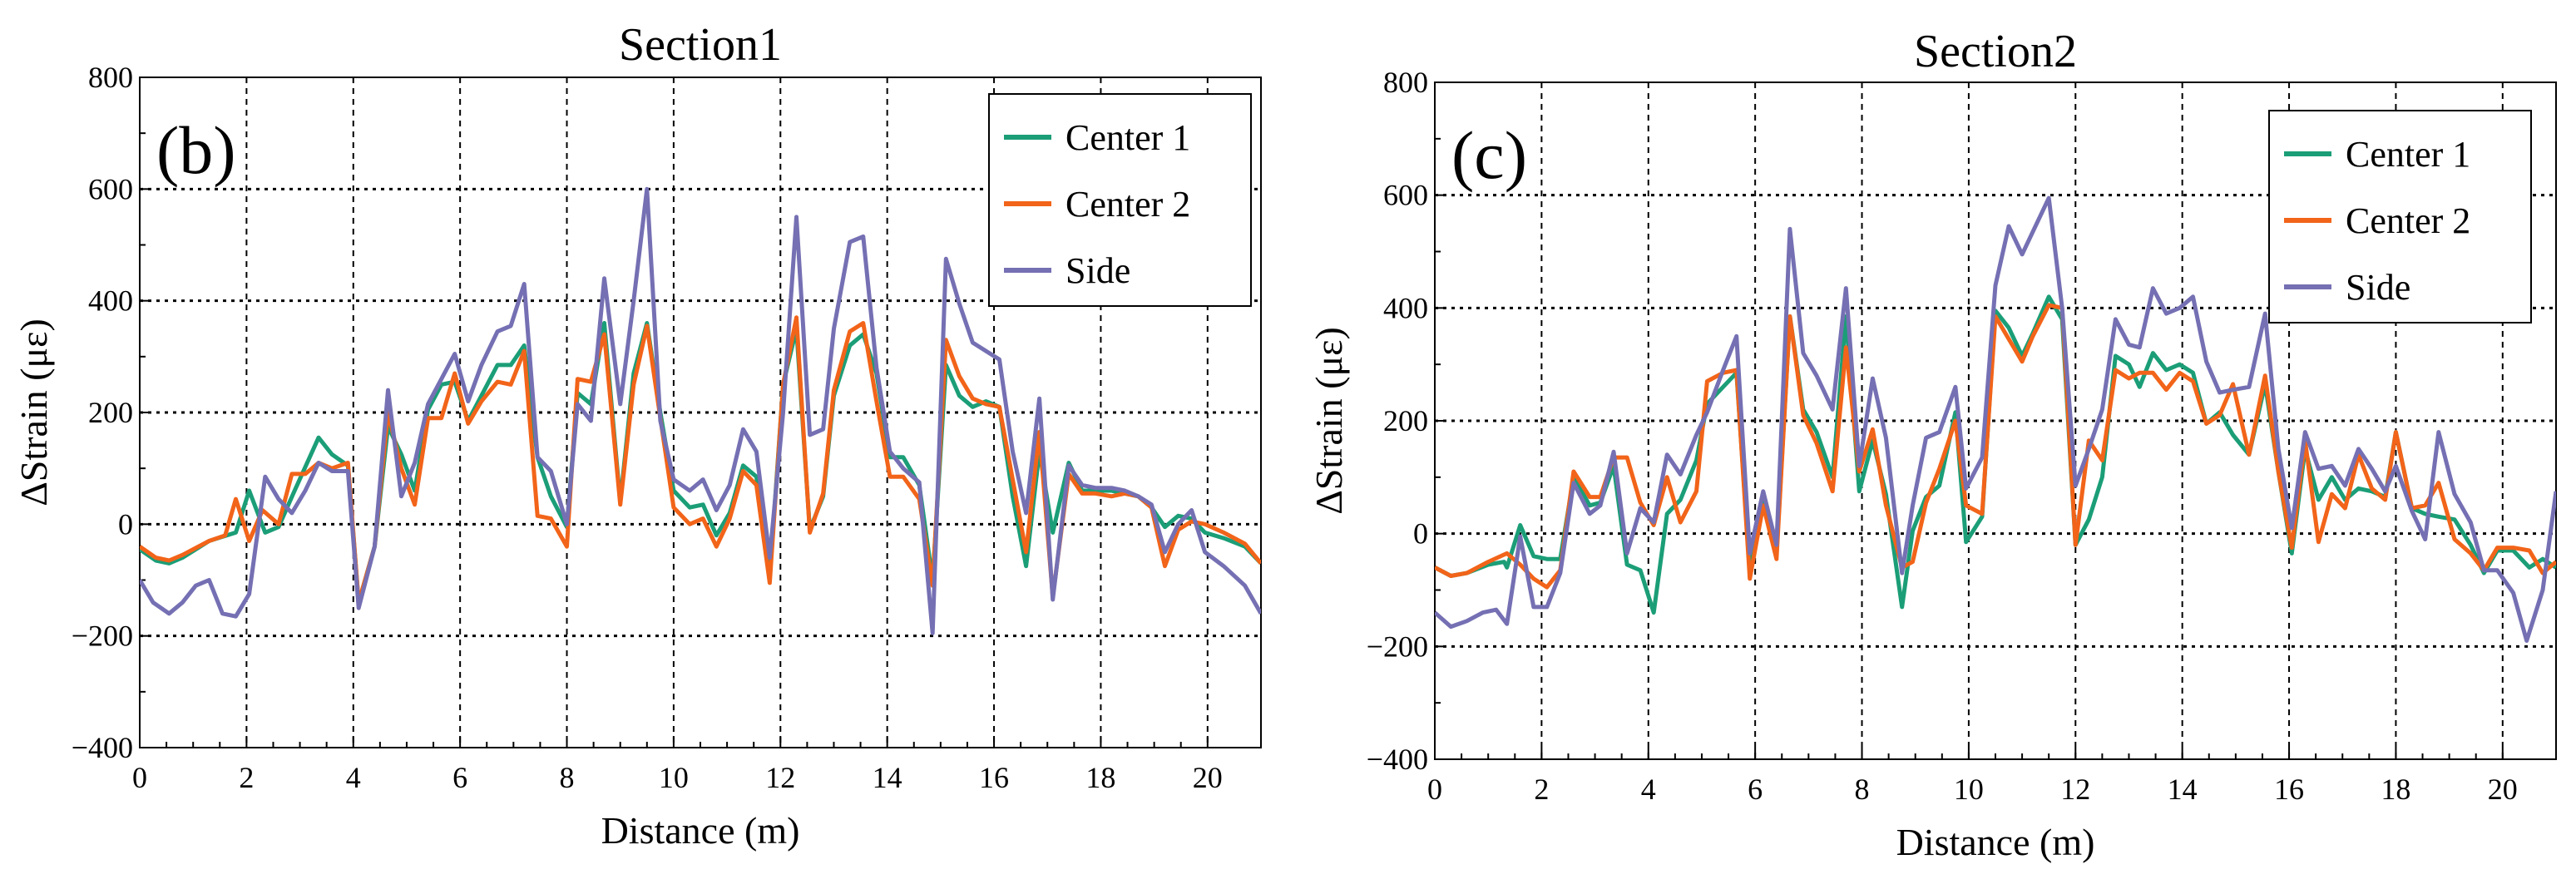 The width and height of the screenshot is (2576, 884). Describe the element at coordinates (1489, 155) in the screenshot. I see `panel-label: (c)` at that location.